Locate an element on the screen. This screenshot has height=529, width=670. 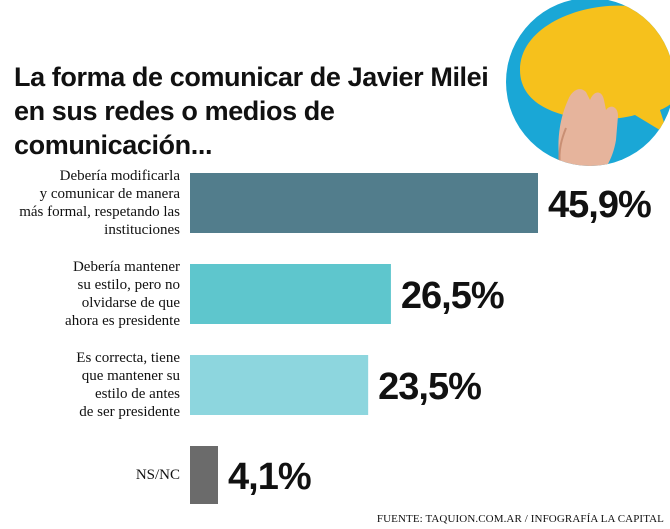
speech-bubble is located at coordinates (595, 70).